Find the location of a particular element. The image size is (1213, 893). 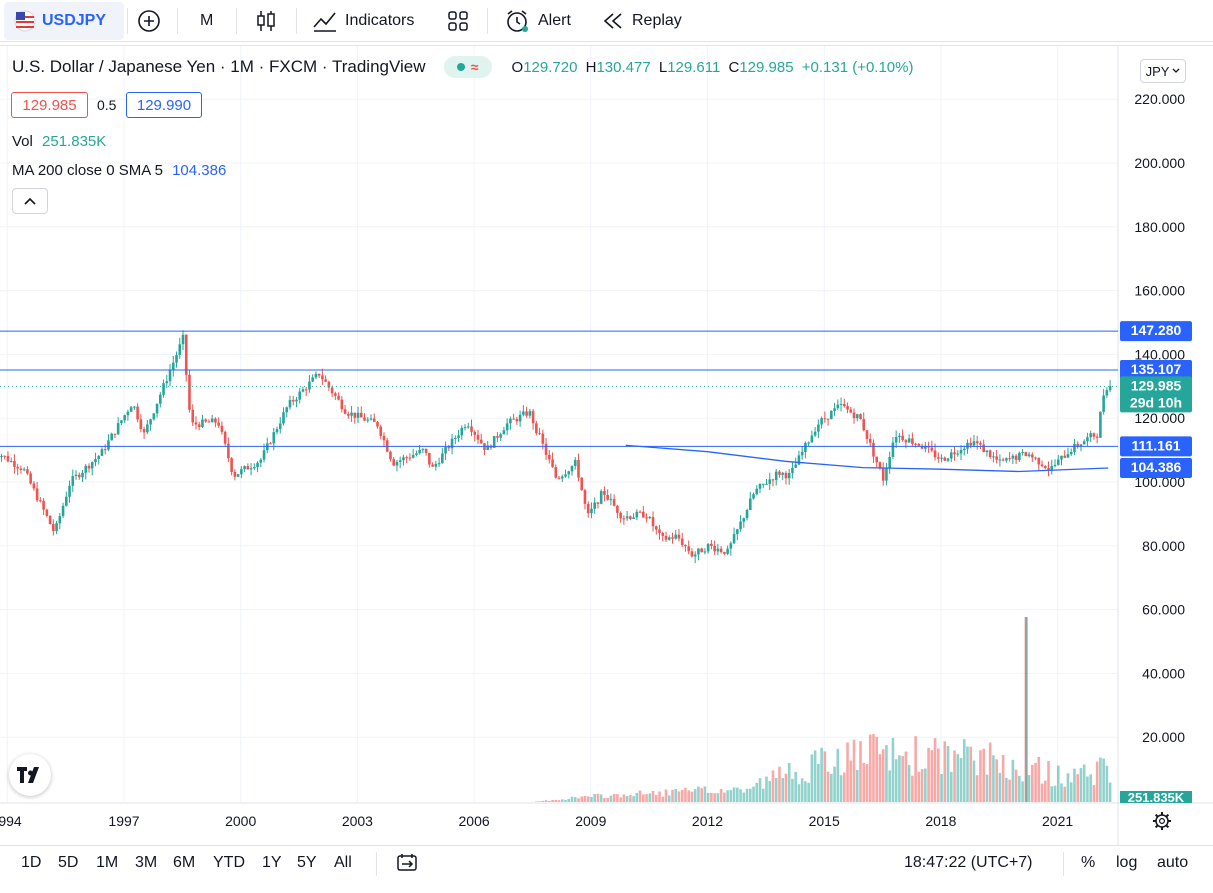

tradingview-logo is located at coordinates (30, 775).